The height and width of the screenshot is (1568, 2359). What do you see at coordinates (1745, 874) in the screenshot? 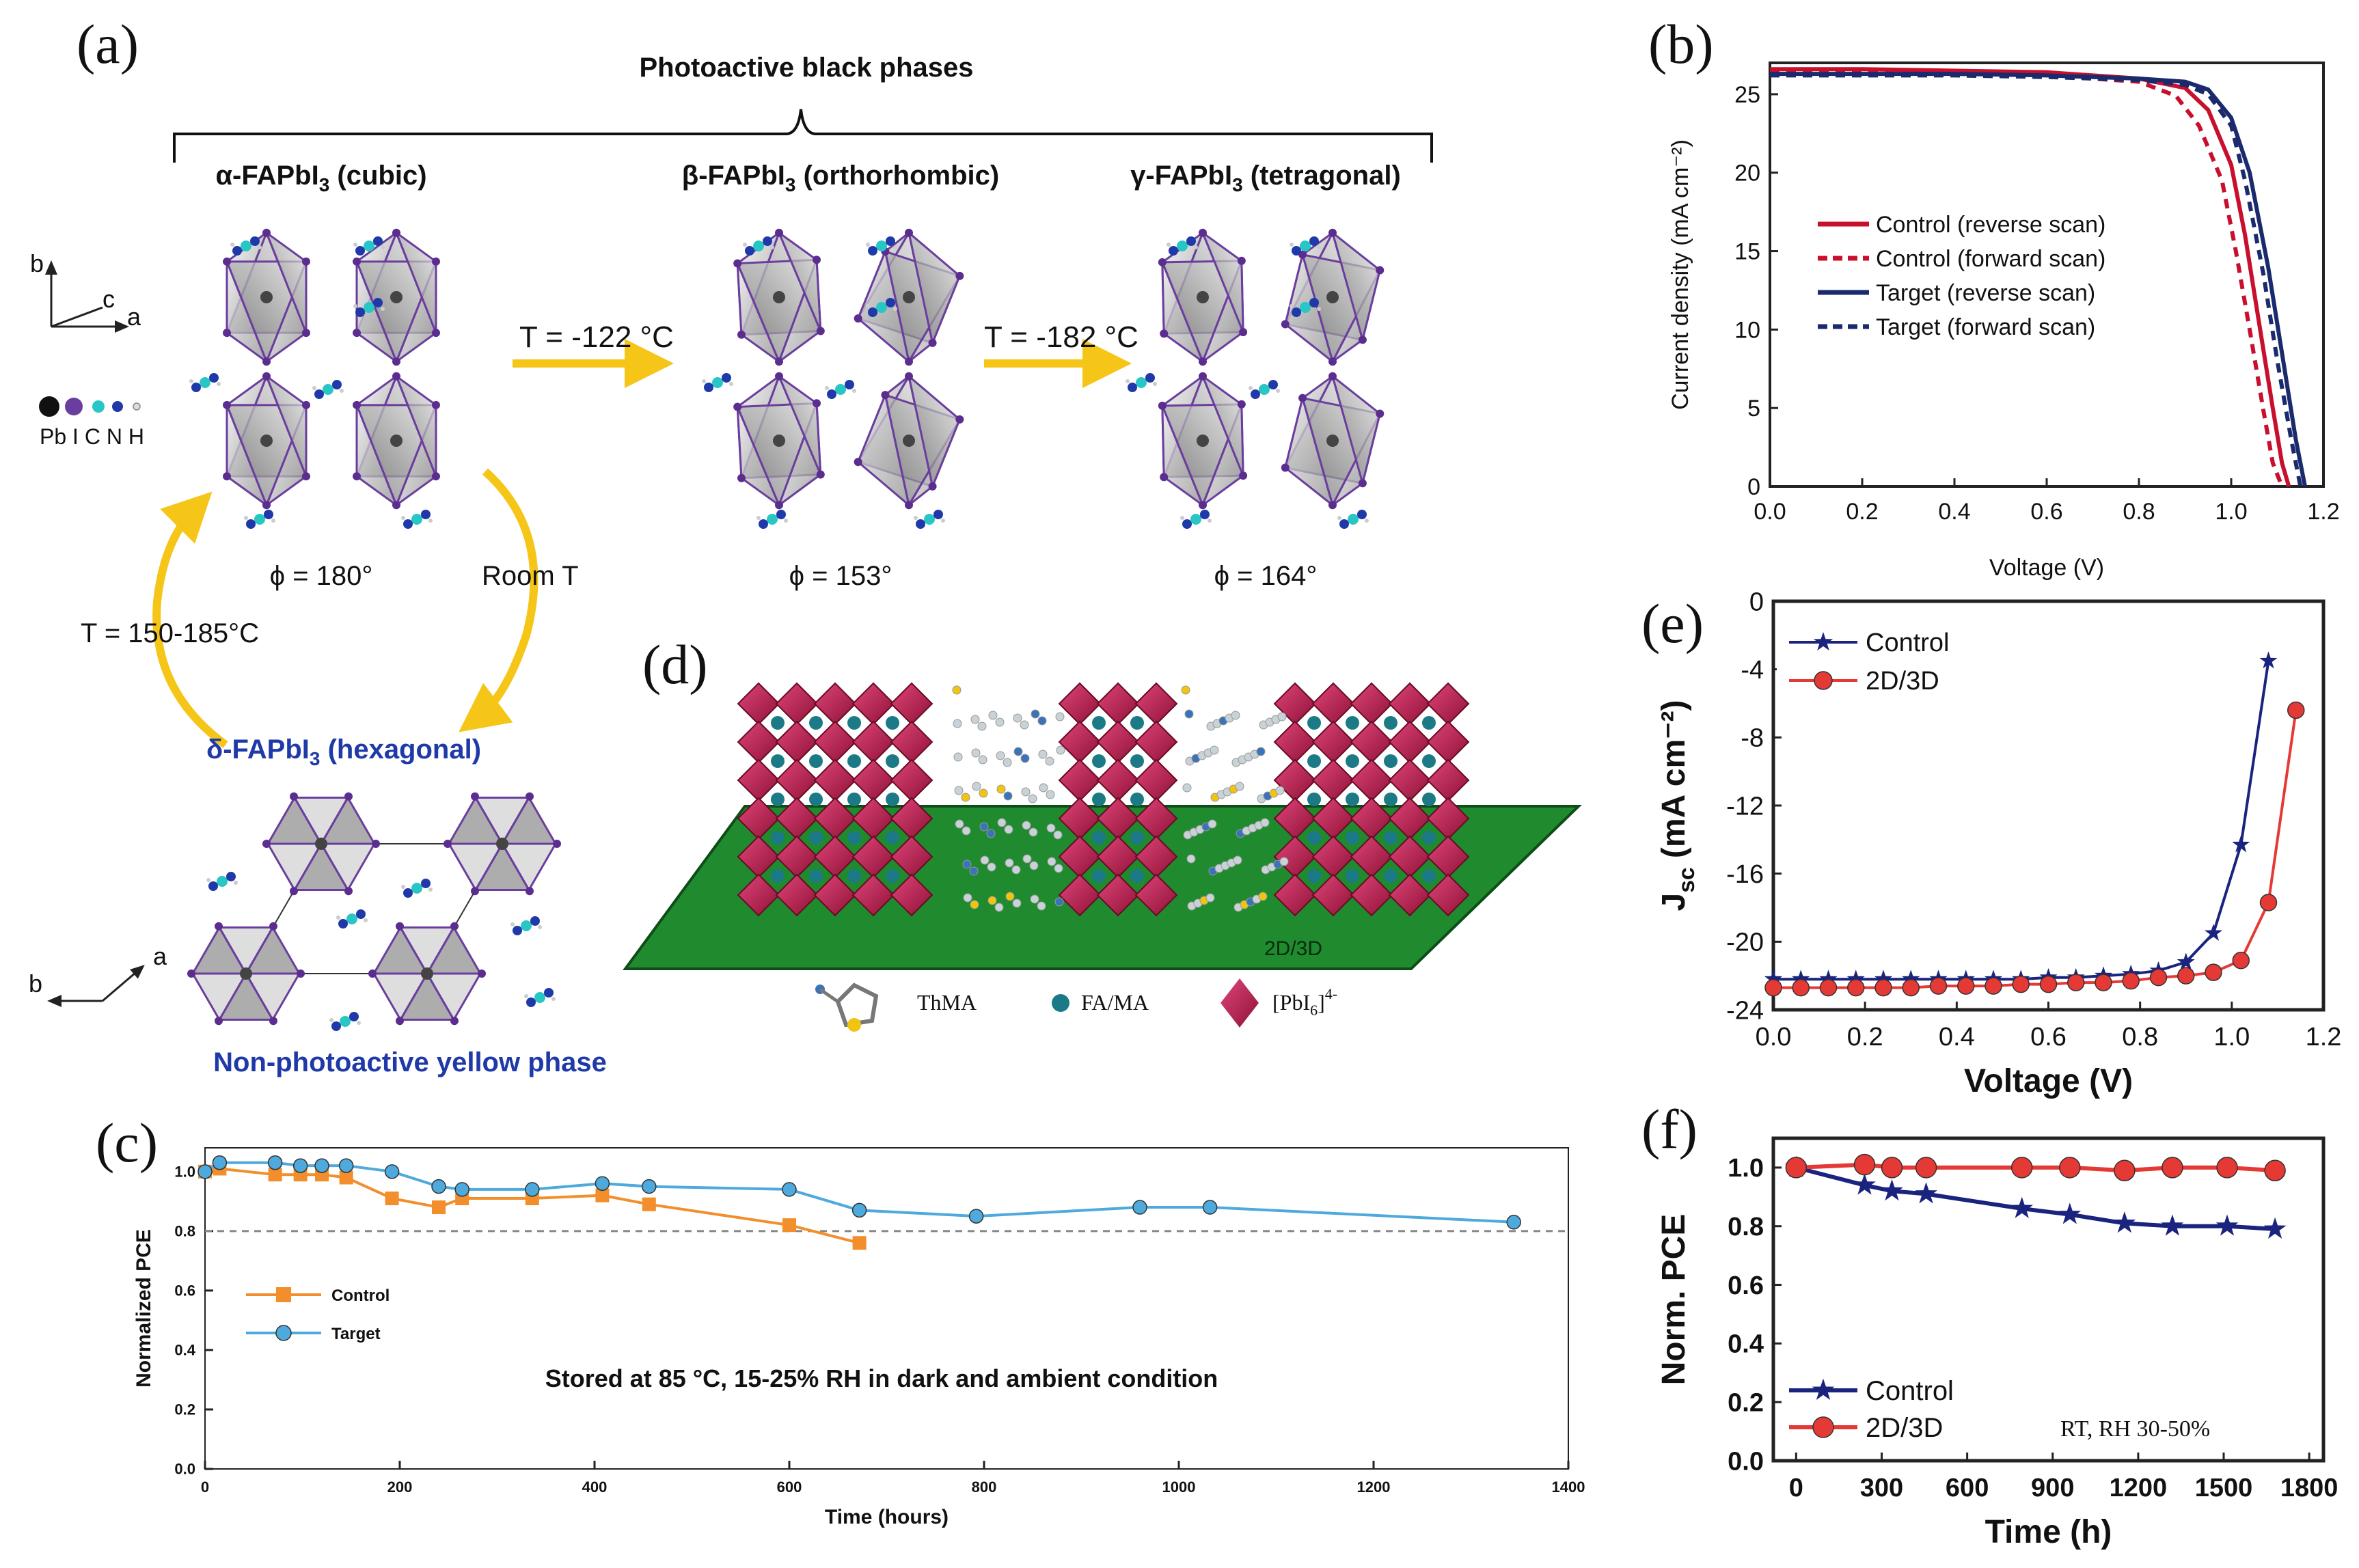
I see `y-tick-label: -16` at bounding box center [1745, 874].